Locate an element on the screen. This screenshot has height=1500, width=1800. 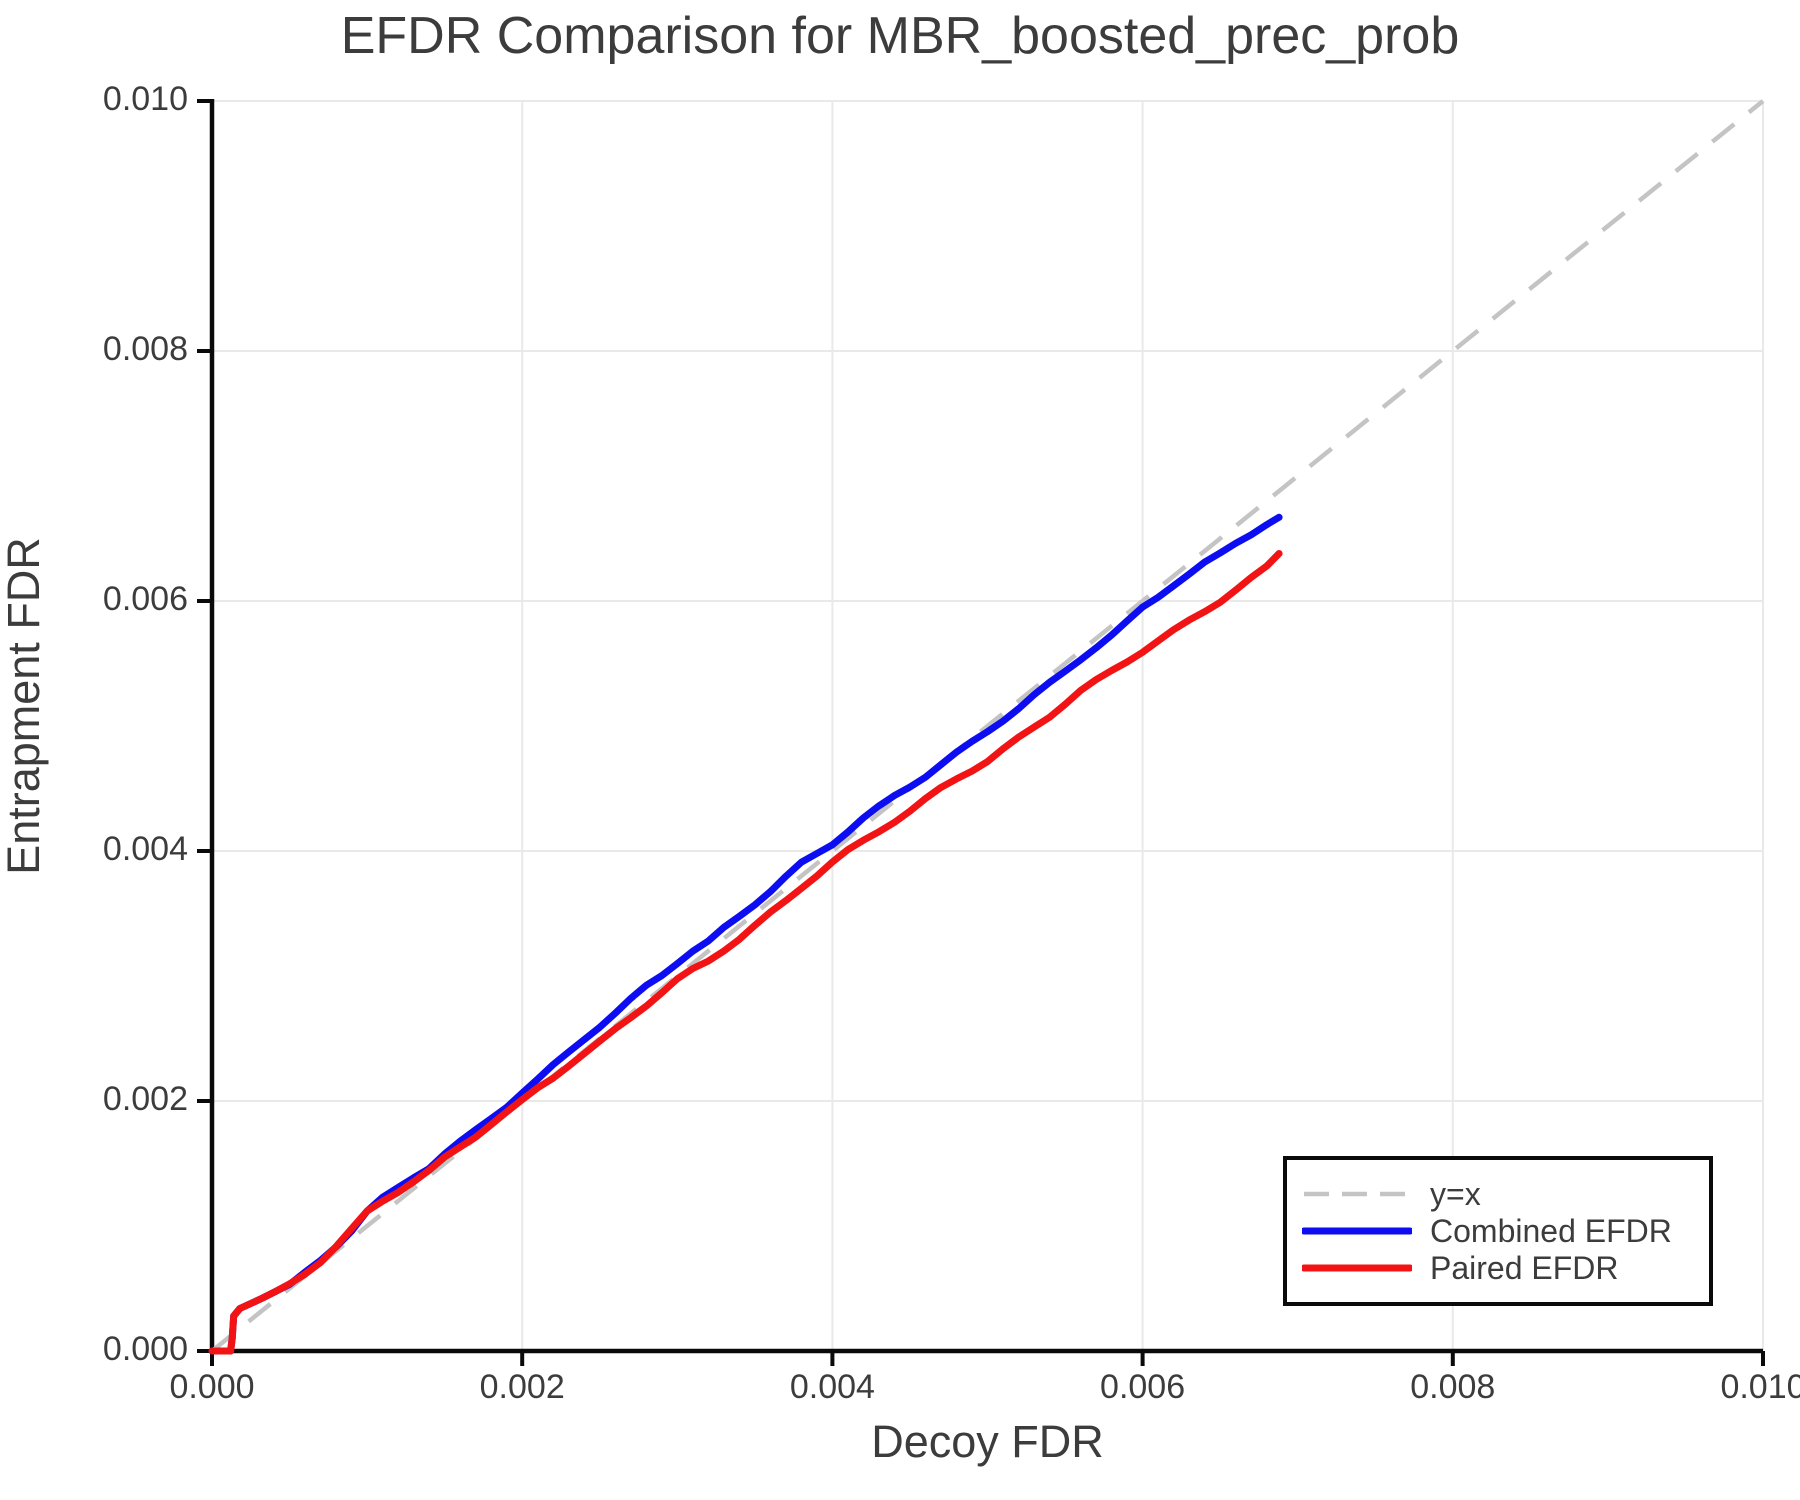
legend-label-paired: Paired EFDR is located at coordinates (1524, 1267).